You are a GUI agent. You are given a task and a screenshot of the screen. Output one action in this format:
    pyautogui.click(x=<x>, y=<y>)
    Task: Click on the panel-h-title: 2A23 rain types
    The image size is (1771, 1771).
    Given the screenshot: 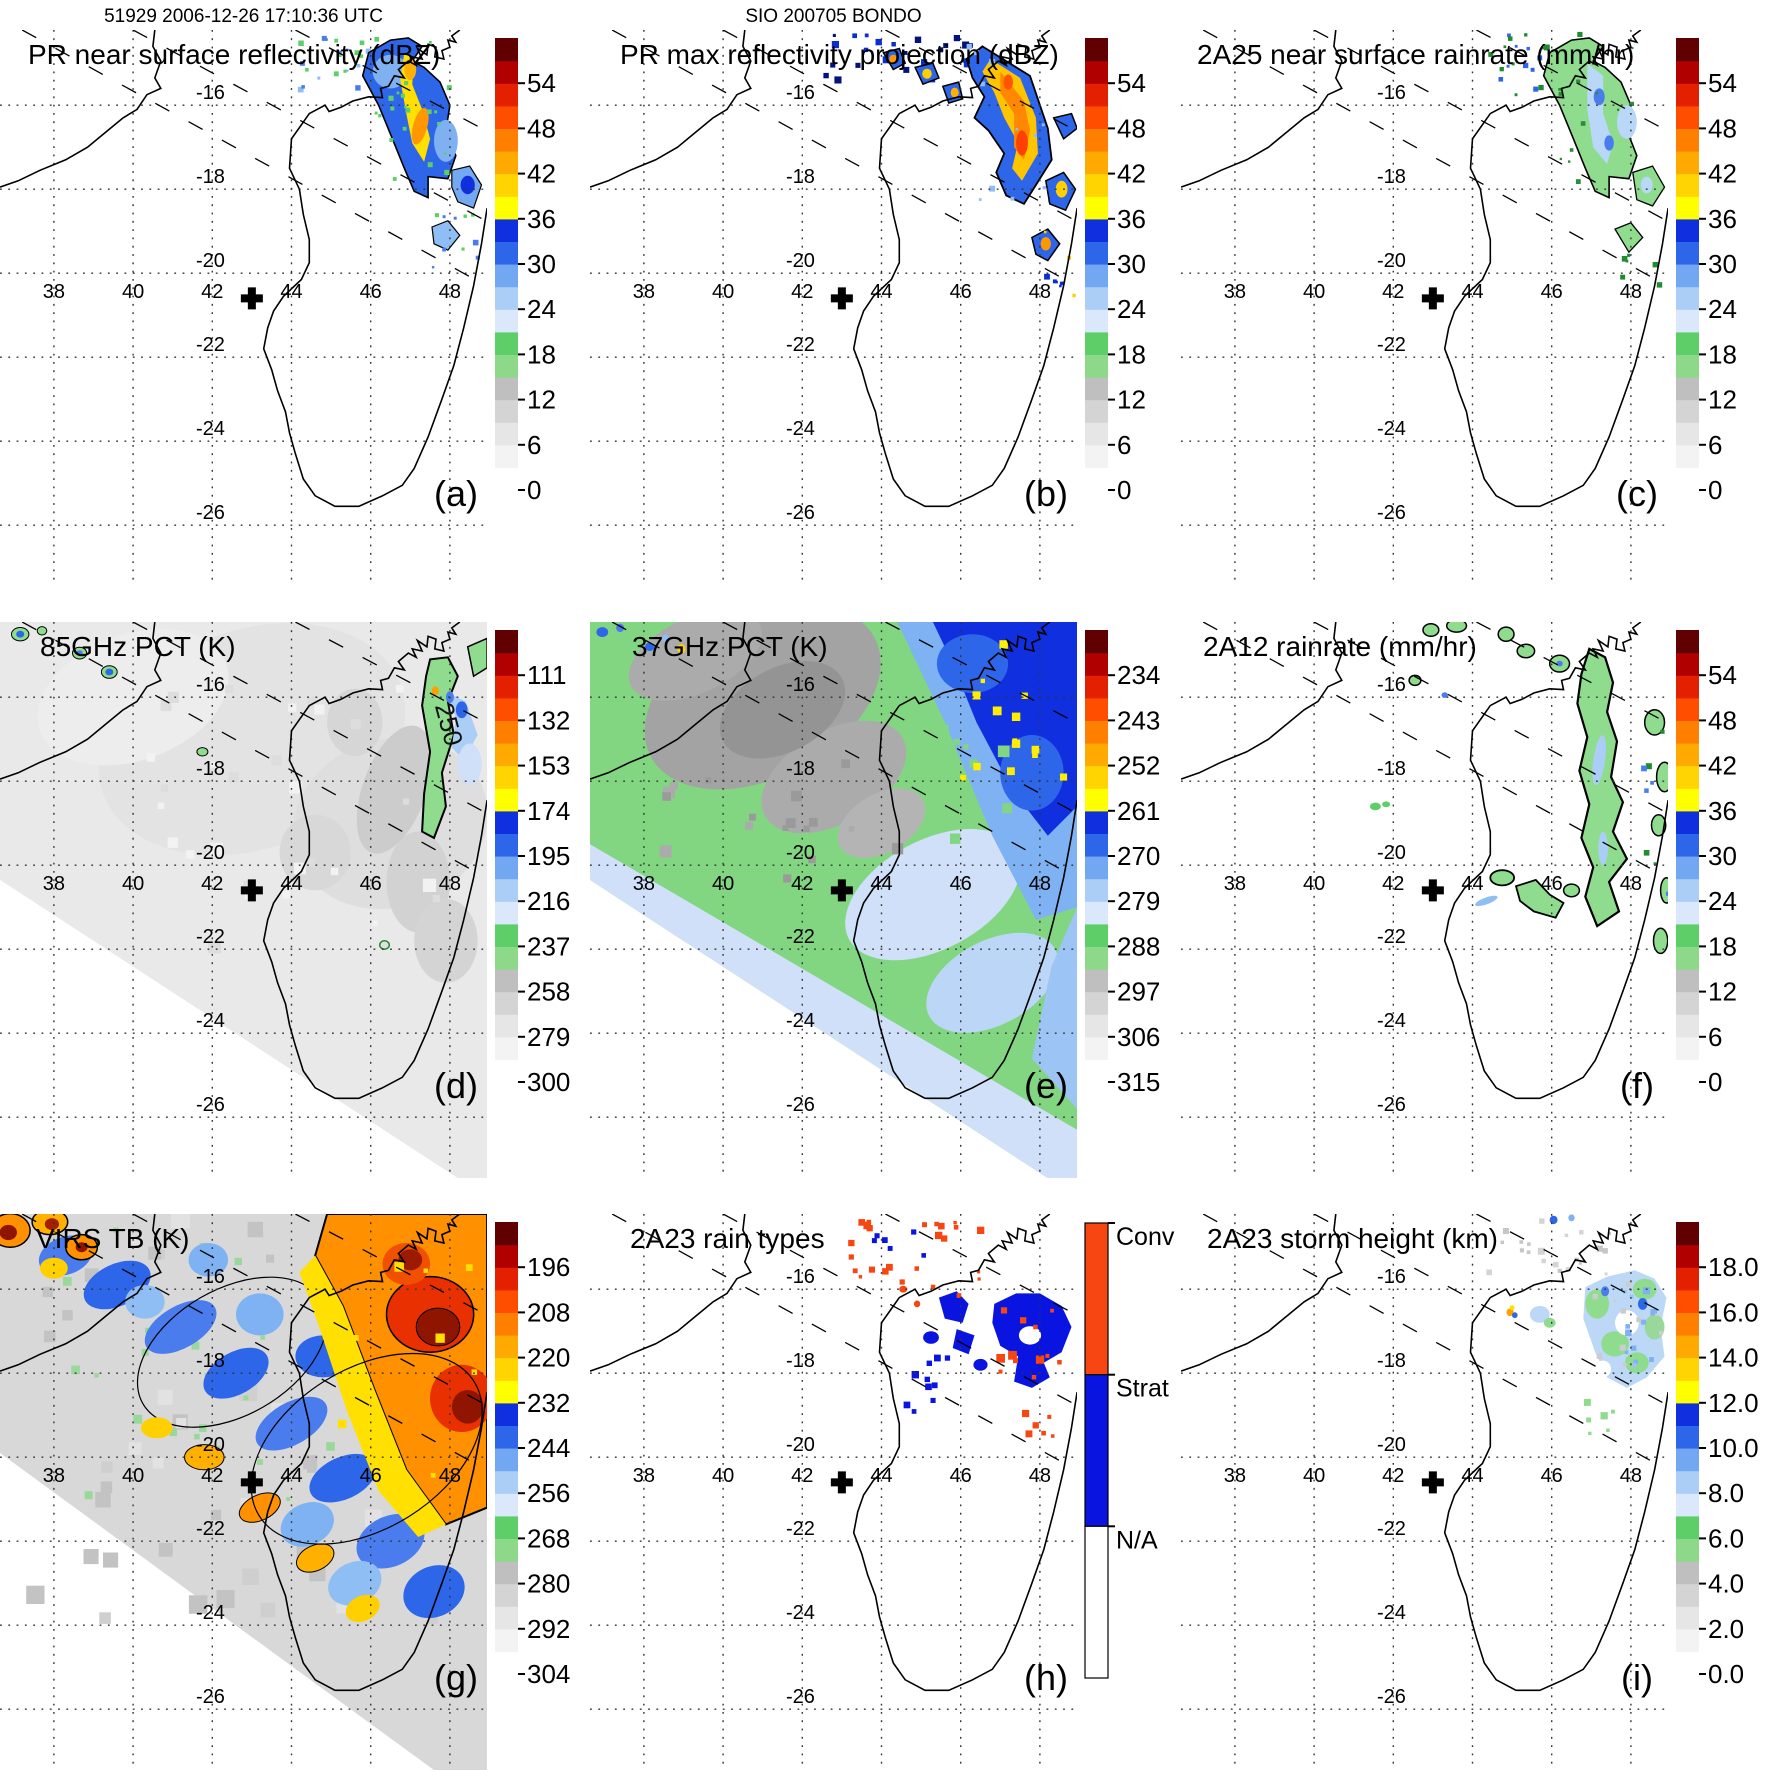 What is the action you would take?
    pyautogui.click(x=727, y=1238)
    